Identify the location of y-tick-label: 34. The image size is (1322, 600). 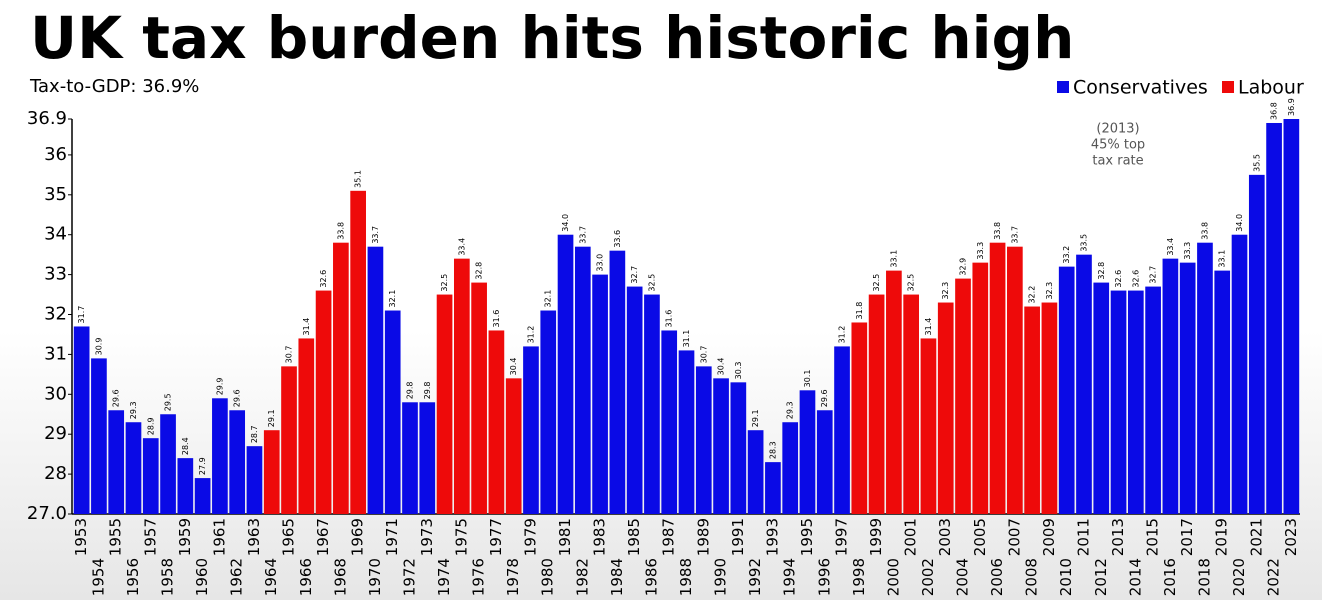
(55, 234).